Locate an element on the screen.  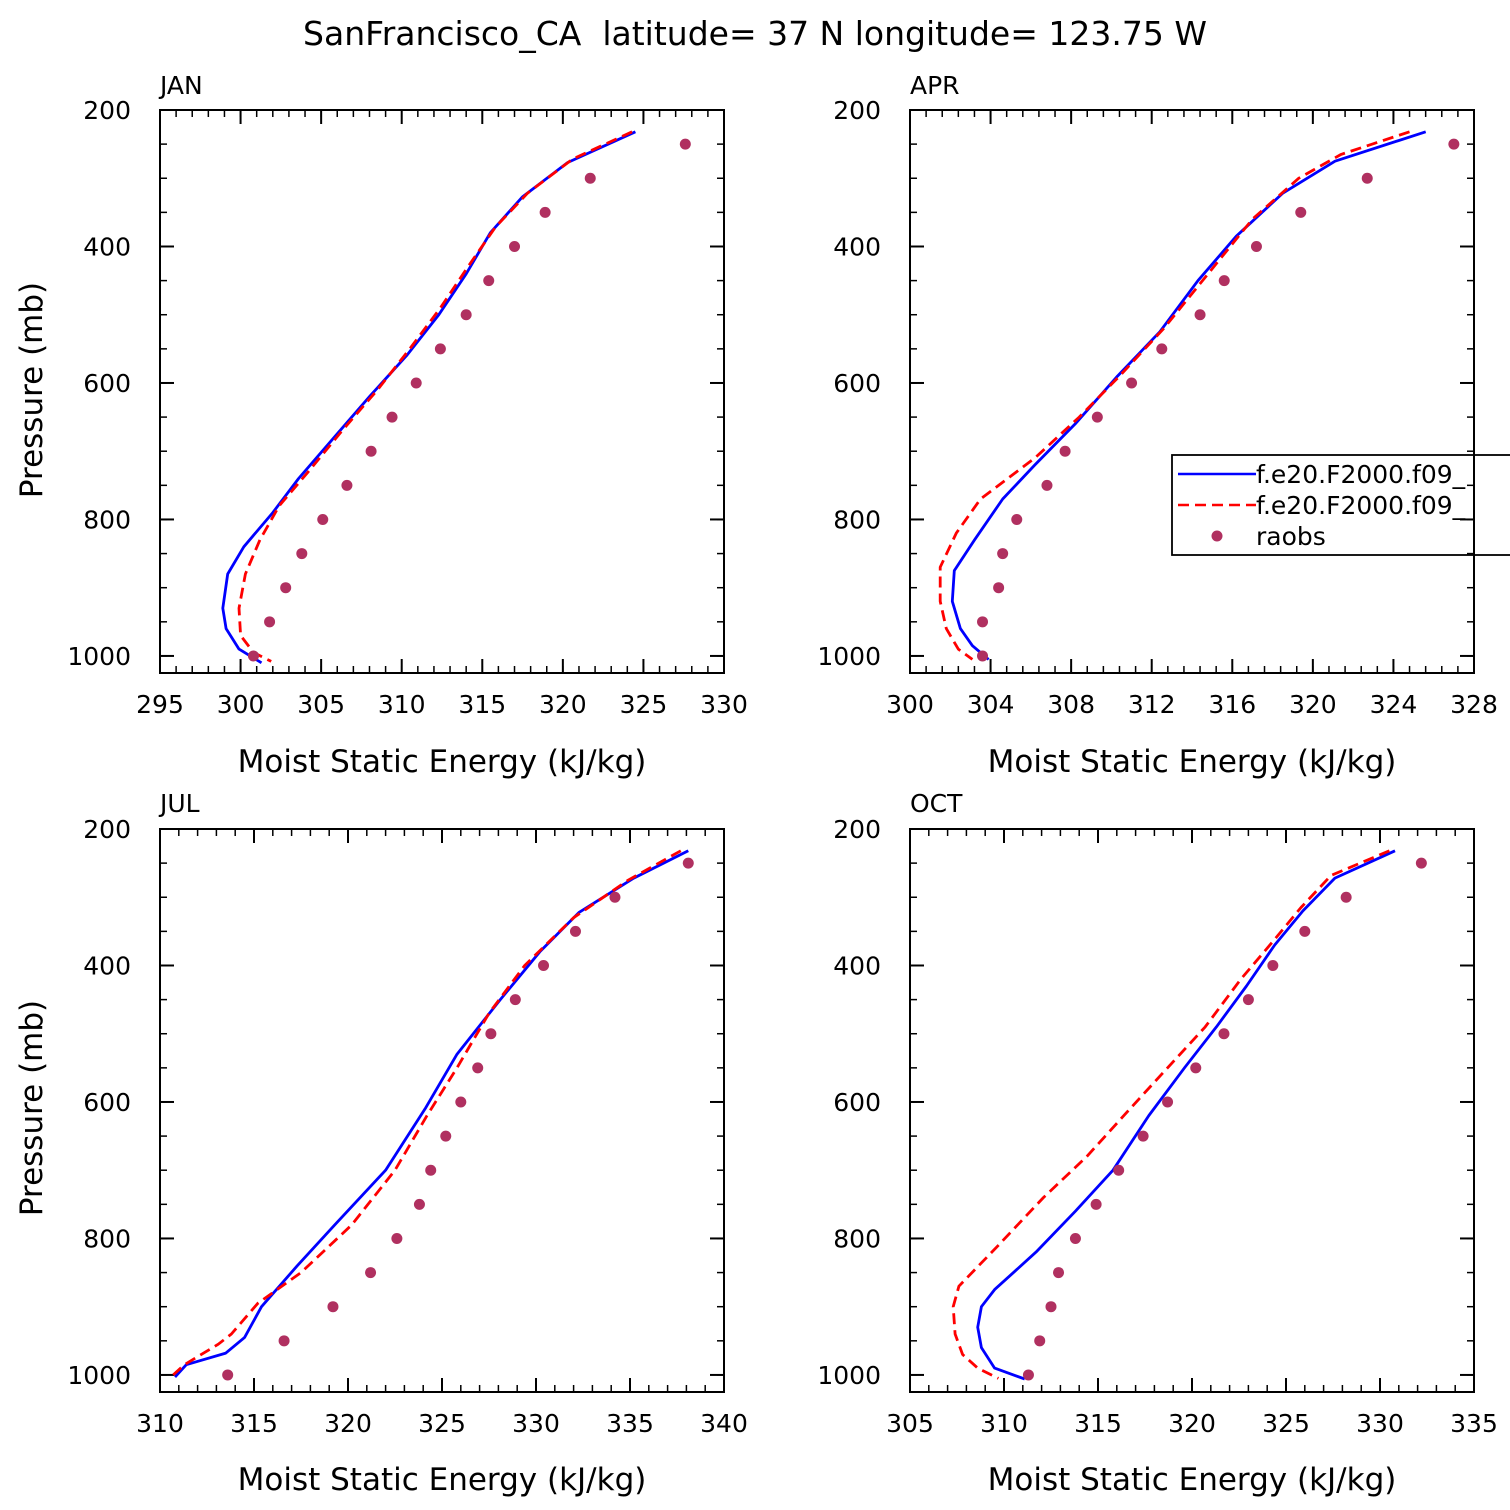
panel-label-jan: JAN is located at coordinates (180, 85).